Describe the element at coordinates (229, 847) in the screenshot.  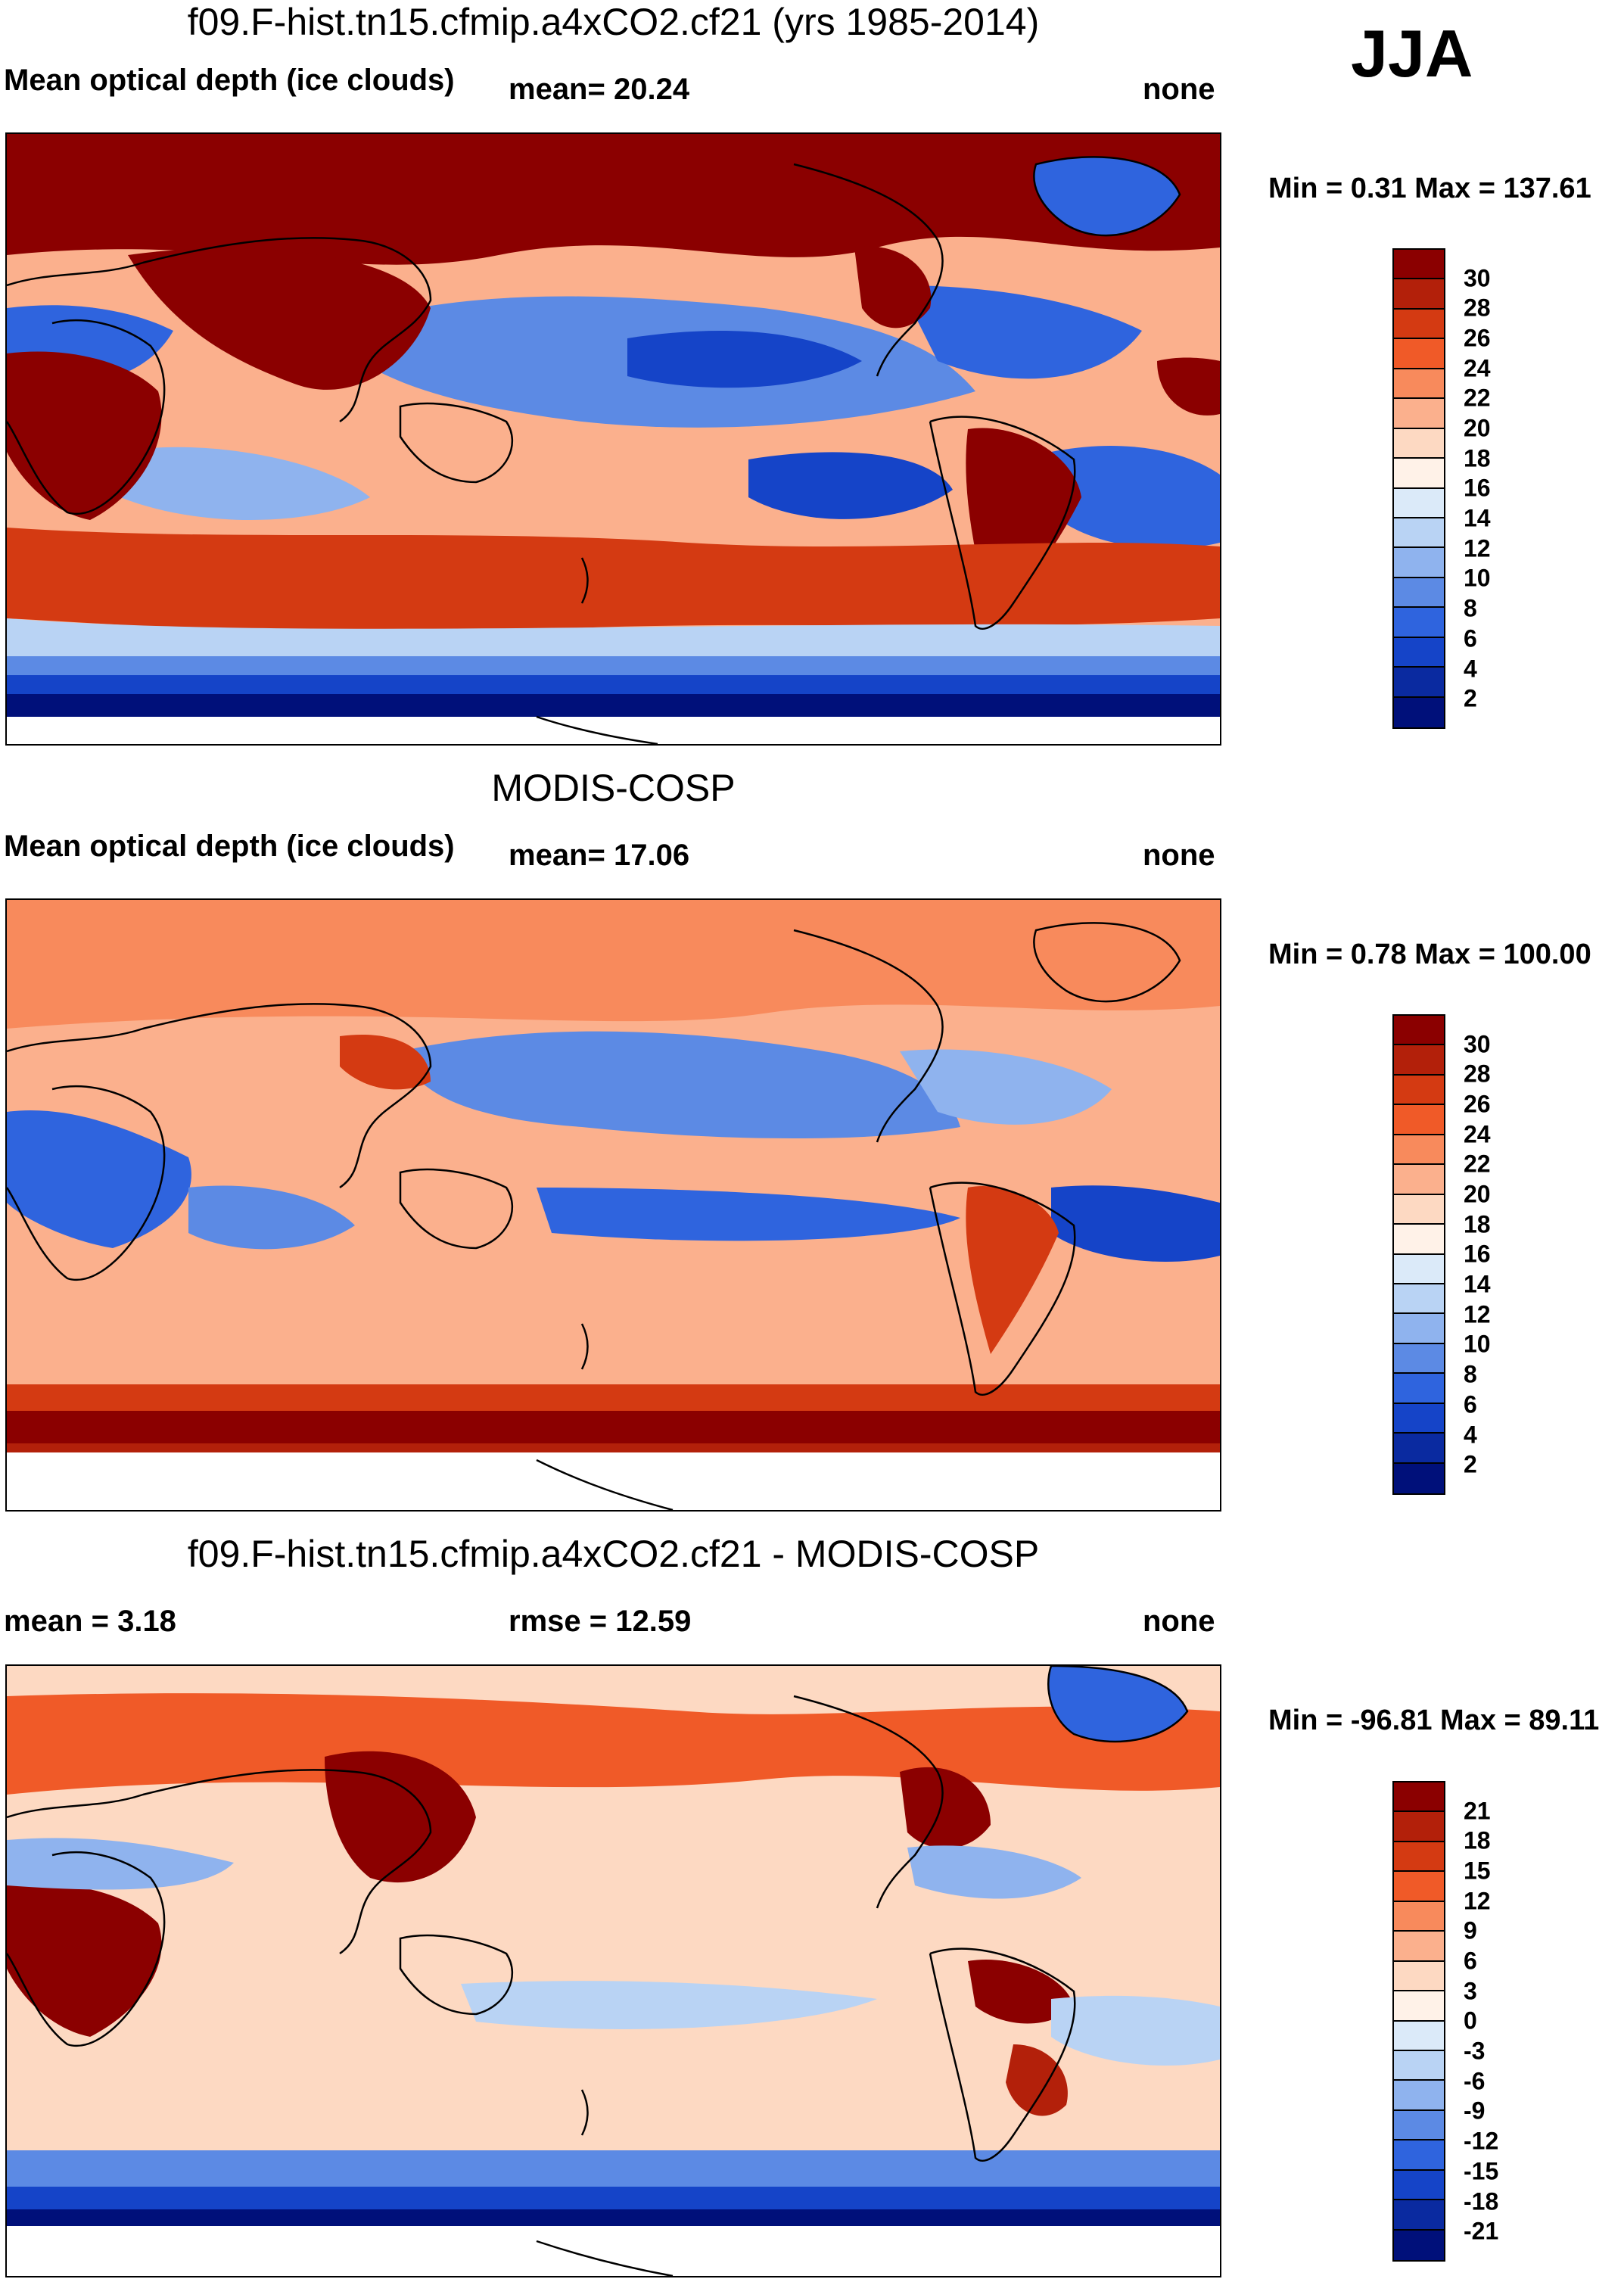
I see `panel-2-variable-label: Mean optical depth (ice clouds)` at that location.